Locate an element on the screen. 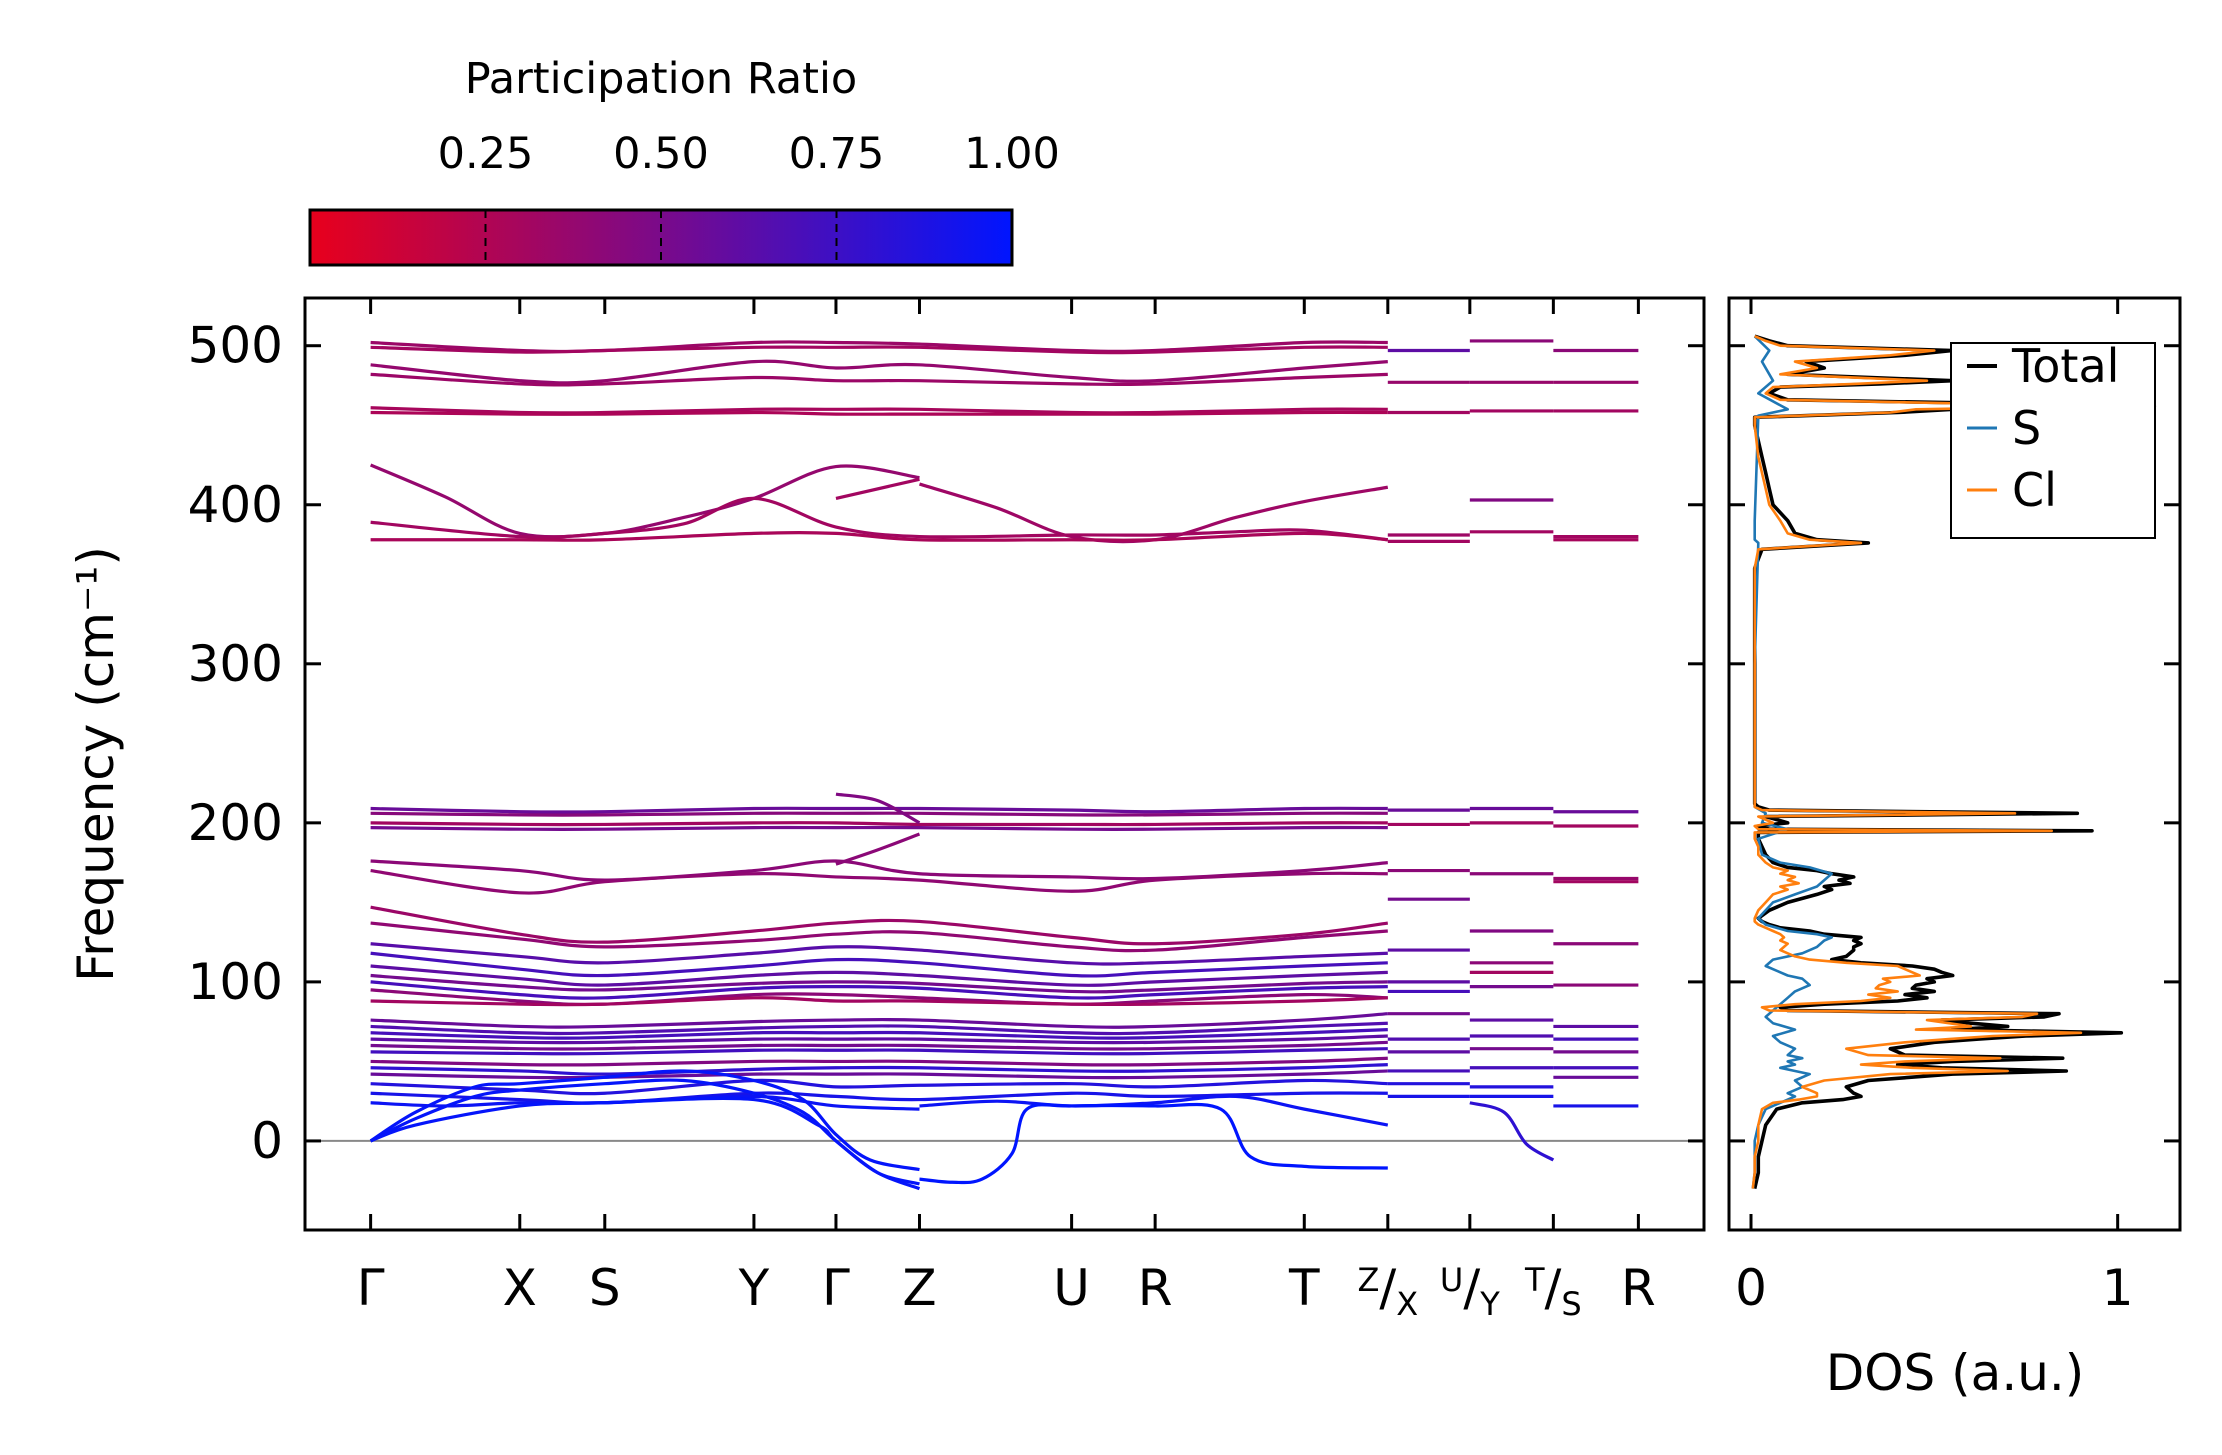  colorbar-tick-label: 1.00 is located at coordinates (1012, 154).